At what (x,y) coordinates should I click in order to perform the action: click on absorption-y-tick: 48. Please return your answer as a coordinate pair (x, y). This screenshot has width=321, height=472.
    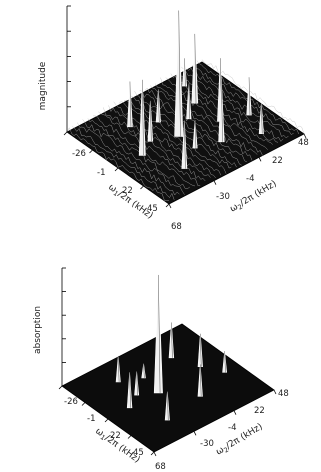
    Looking at the image, I should click on (283, 394).